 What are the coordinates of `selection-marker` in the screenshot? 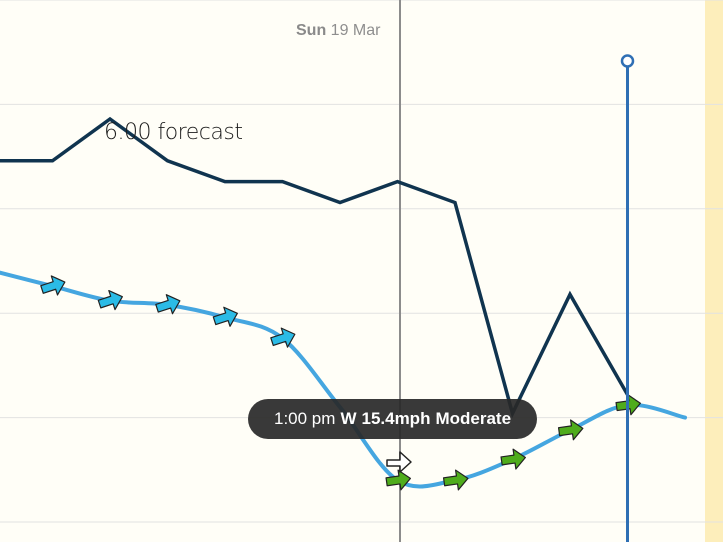 It's located at (627, 298).